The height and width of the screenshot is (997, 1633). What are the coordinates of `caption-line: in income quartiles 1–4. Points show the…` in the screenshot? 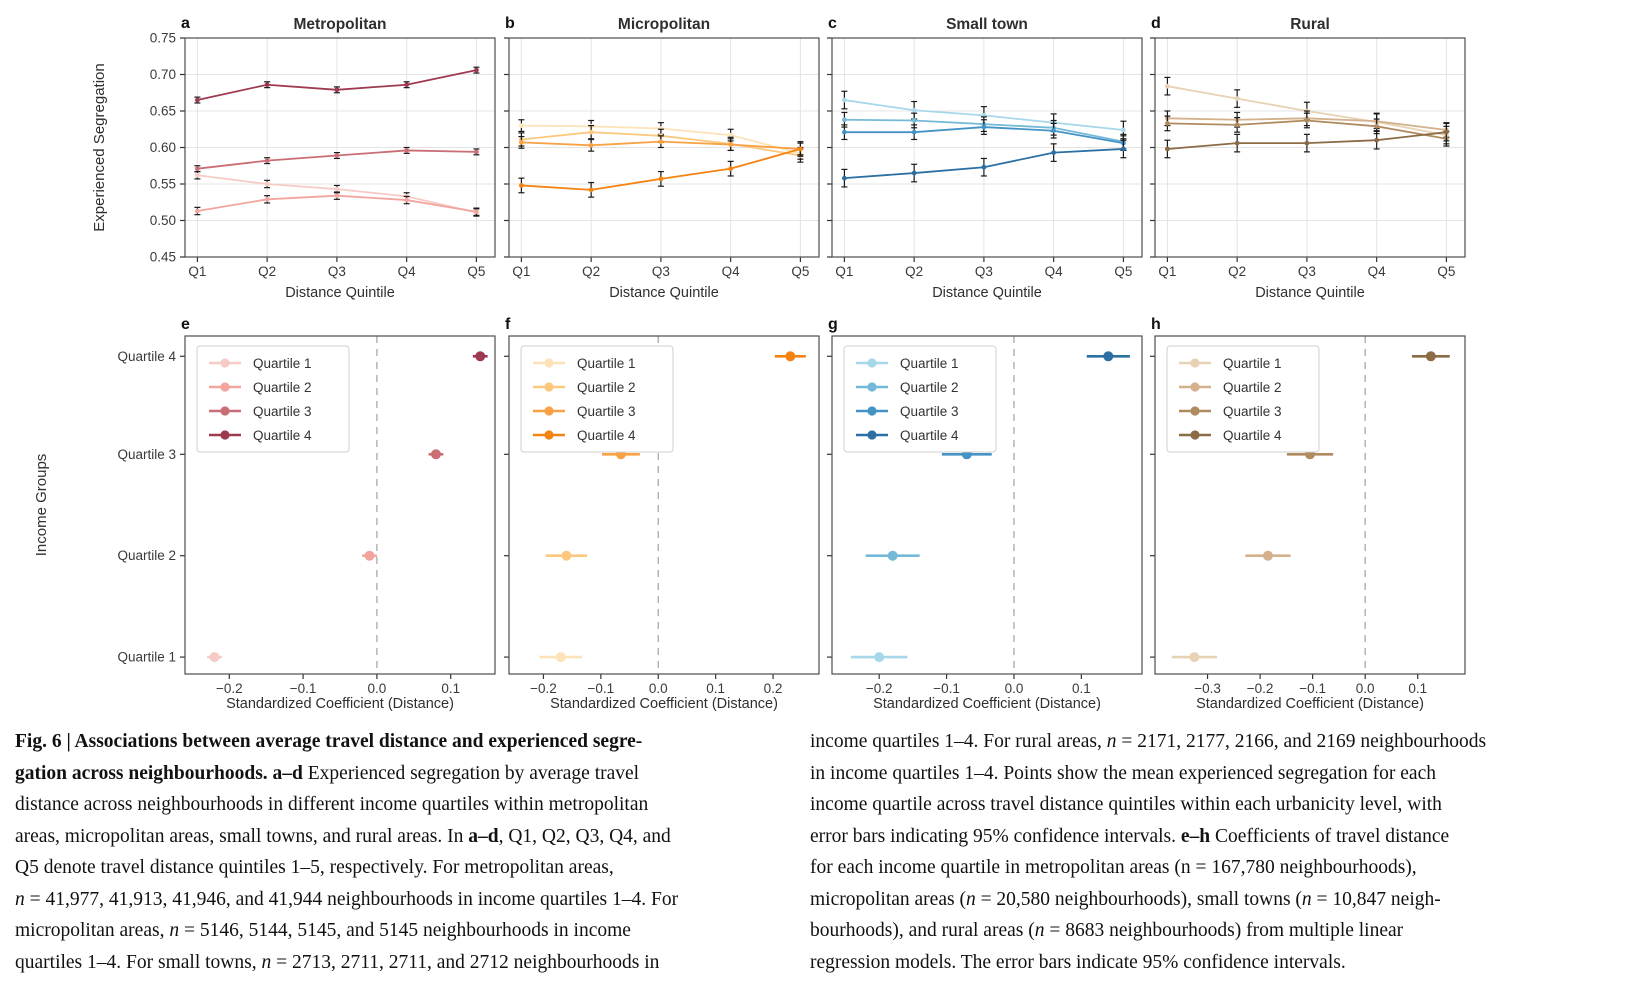 It's located at (1123, 773).